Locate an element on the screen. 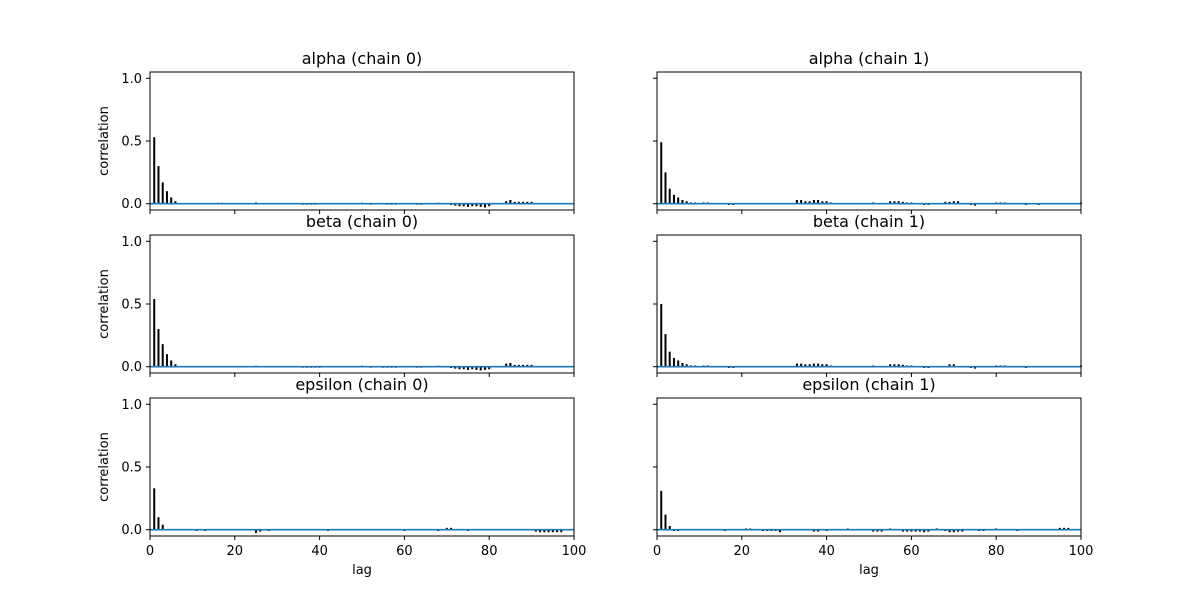  subplot-title: alpha (chain 1) is located at coordinates (869, 58).